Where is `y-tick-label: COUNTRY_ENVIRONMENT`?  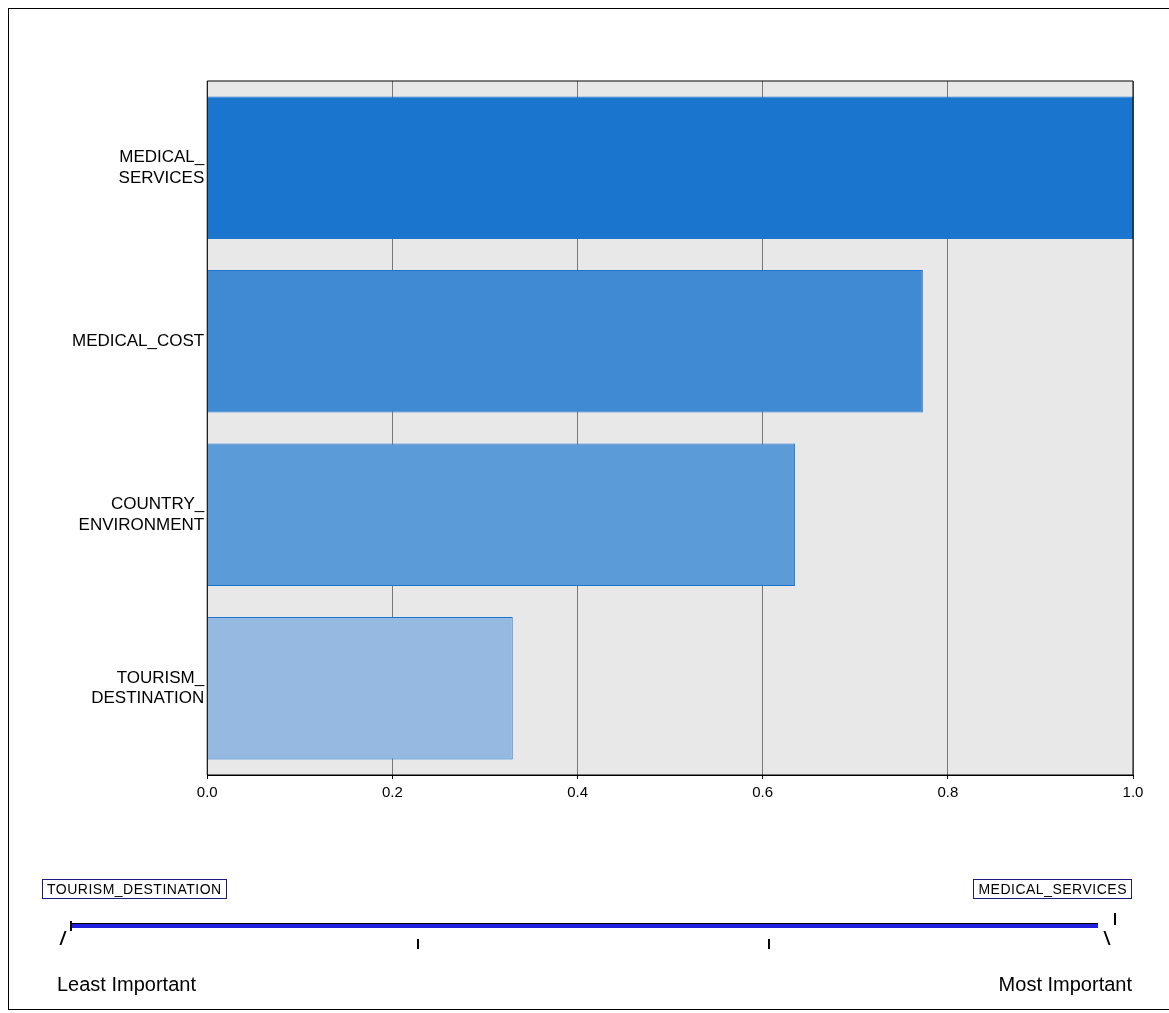 y-tick-label: COUNTRY_ENVIRONMENT is located at coordinates (141, 514).